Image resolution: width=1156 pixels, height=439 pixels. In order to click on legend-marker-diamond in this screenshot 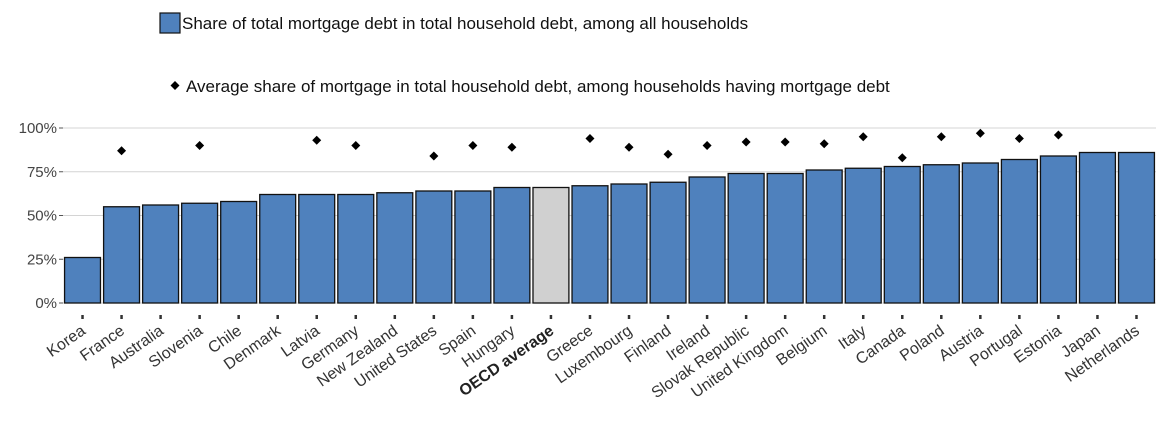, I will do `click(175, 85)`.